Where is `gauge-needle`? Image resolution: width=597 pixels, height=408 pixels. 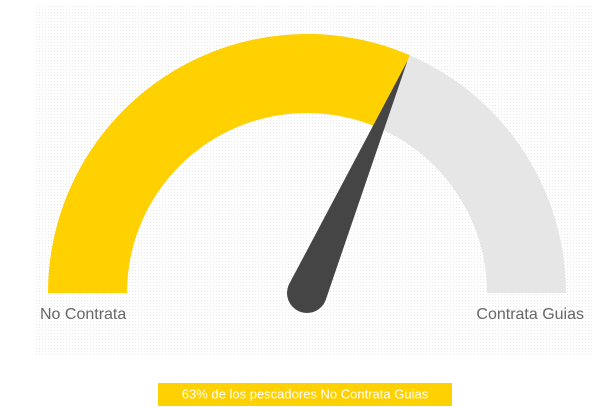 gauge-needle is located at coordinates (347, 187).